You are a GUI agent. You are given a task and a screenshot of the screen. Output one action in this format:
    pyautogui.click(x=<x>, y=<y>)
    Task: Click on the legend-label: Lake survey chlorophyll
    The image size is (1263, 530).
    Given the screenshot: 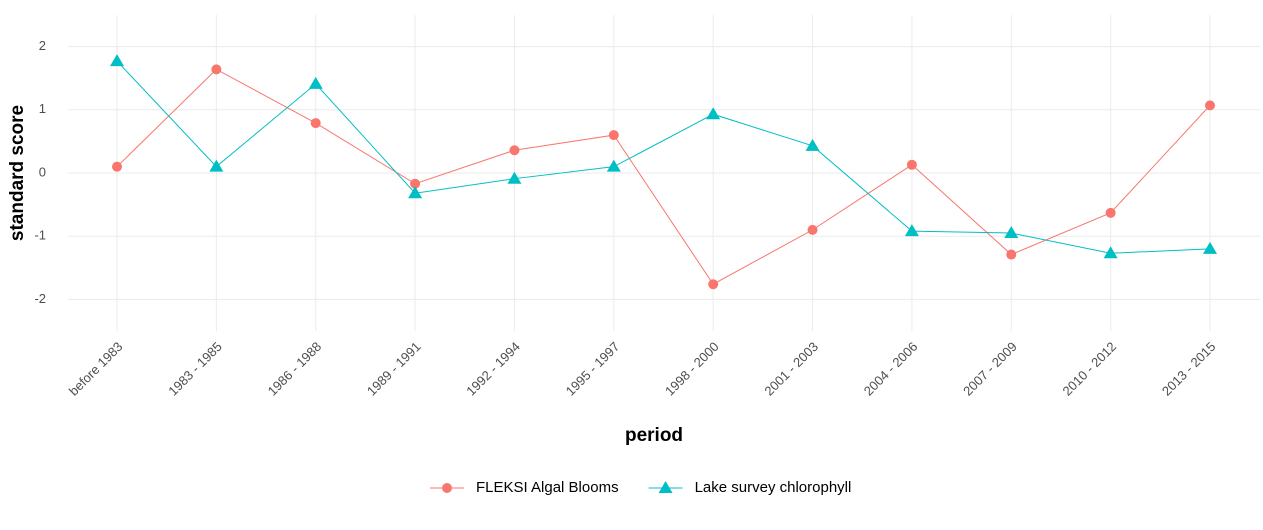 What is the action you would take?
    pyautogui.click(x=773, y=487)
    